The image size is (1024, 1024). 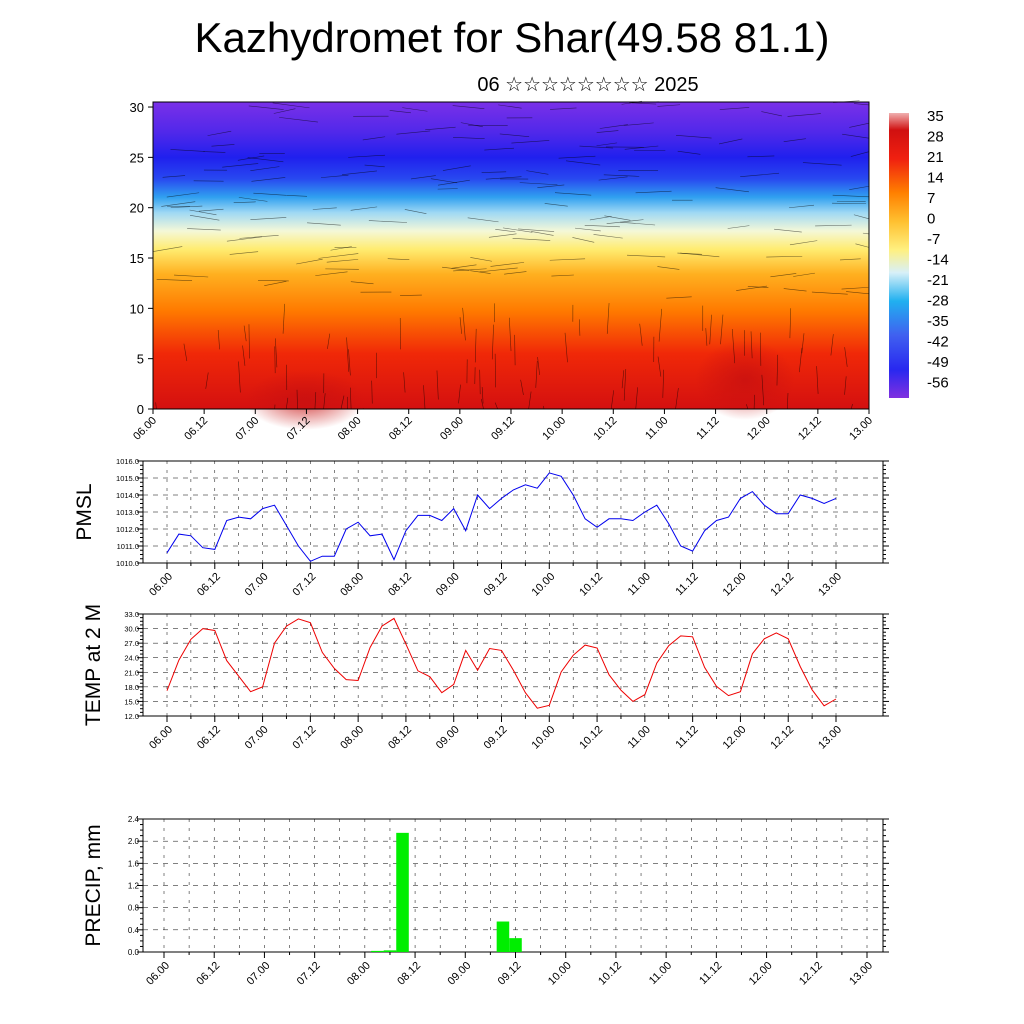 I want to click on y-tick-label: 20, so click(x=137, y=208).